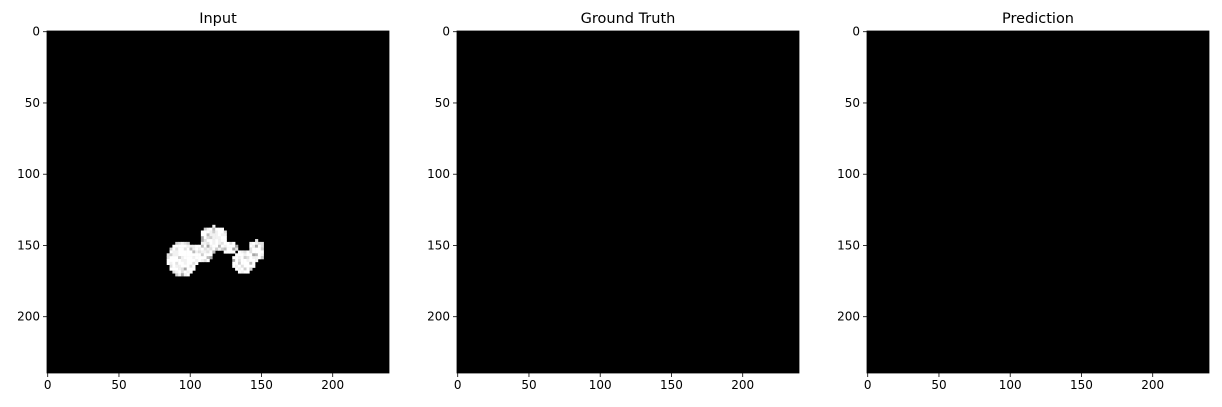 The height and width of the screenshot is (407, 1222). What do you see at coordinates (442, 174) in the screenshot?
I see `y-axis-ticks-ground-truth: 0 50 100 150 200` at bounding box center [442, 174].